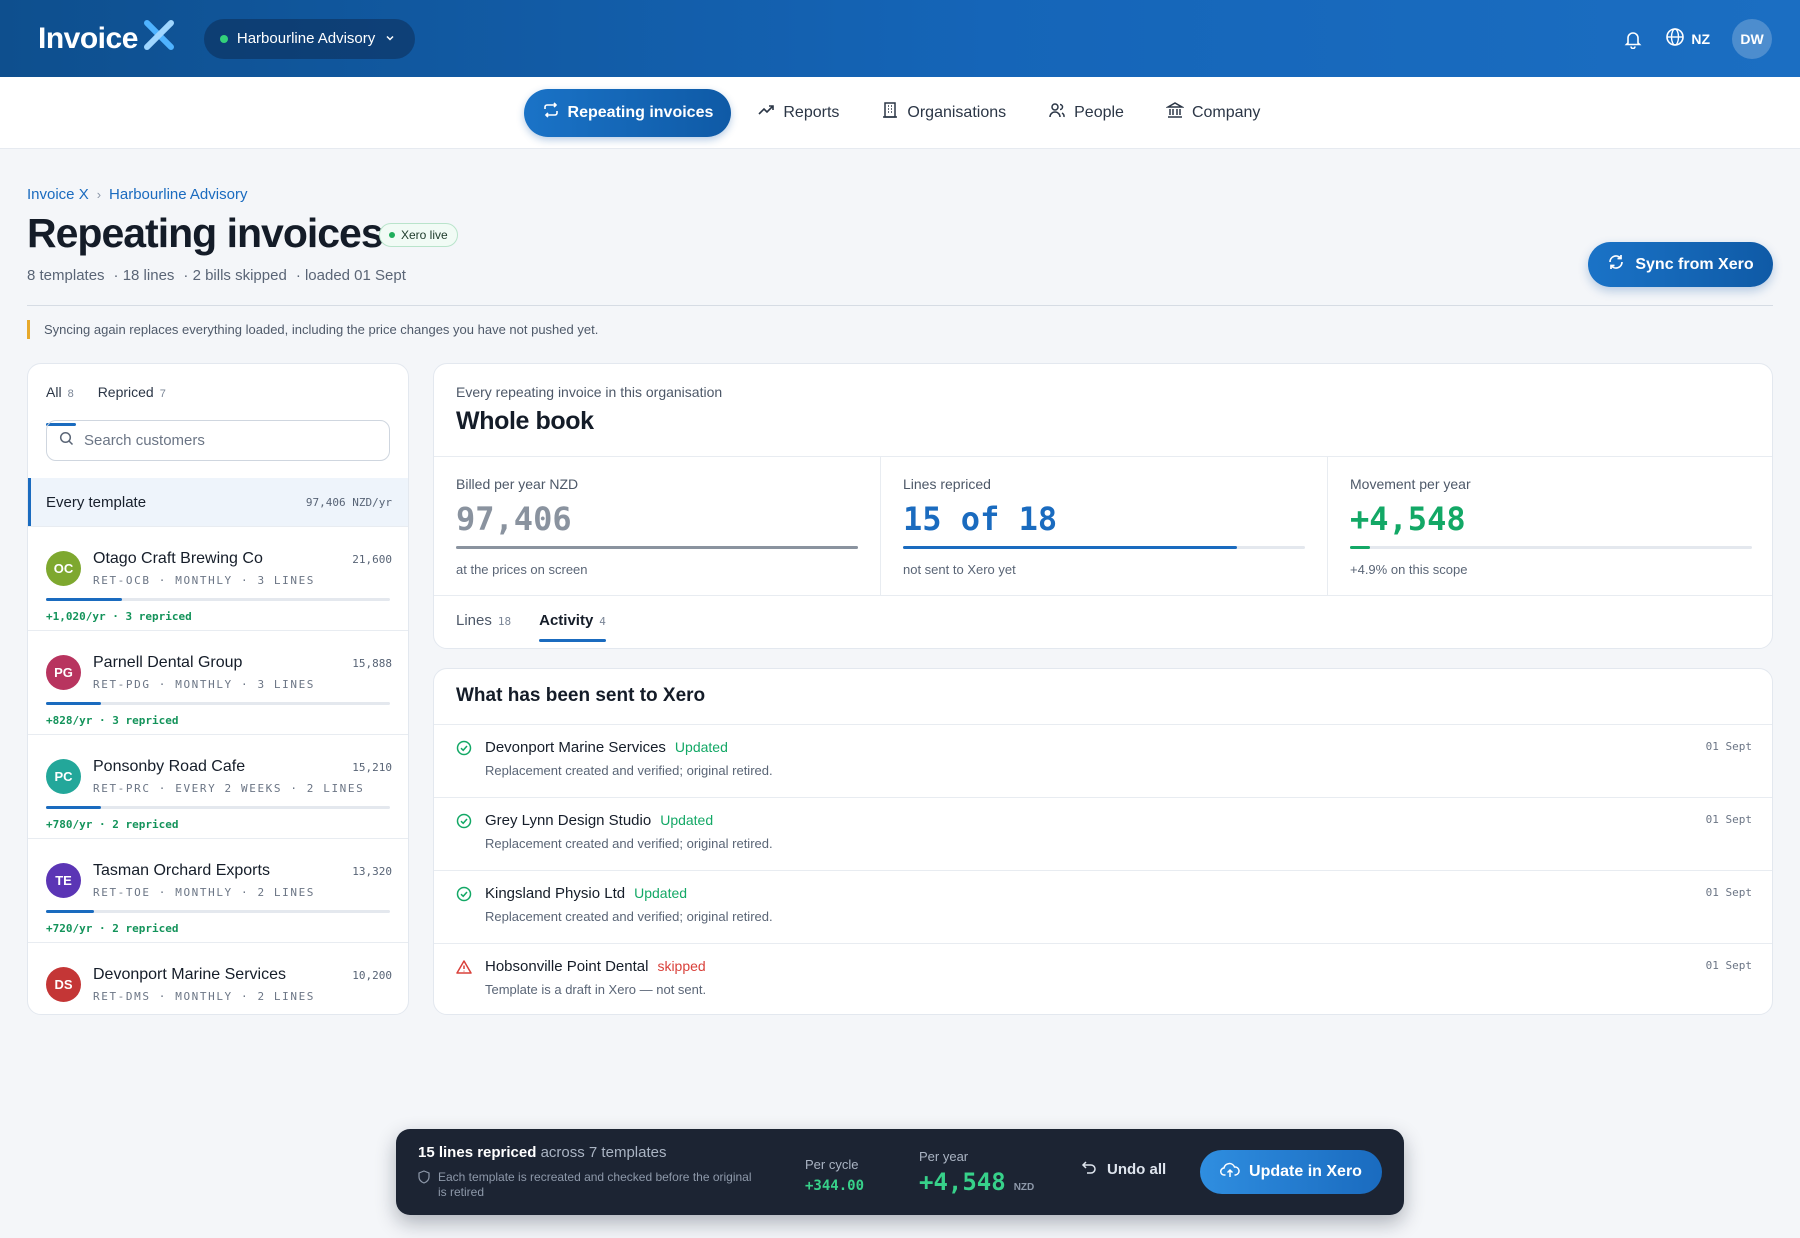 The width and height of the screenshot is (1800, 1238). I want to click on check-circle-icon, so click(464, 750).